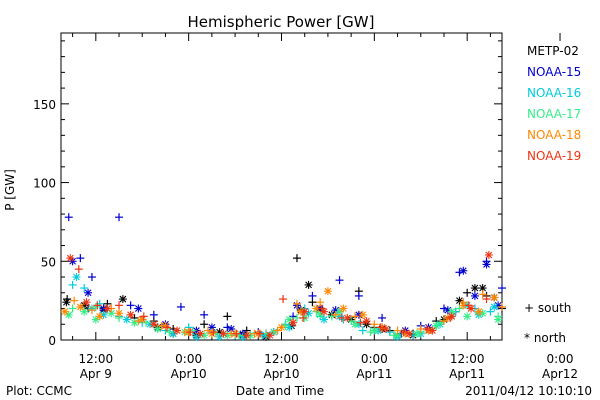 This screenshot has width=600, height=400. Describe the element at coordinates (560, 374) in the screenshot. I see `x-tick-date: Apr12` at that location.